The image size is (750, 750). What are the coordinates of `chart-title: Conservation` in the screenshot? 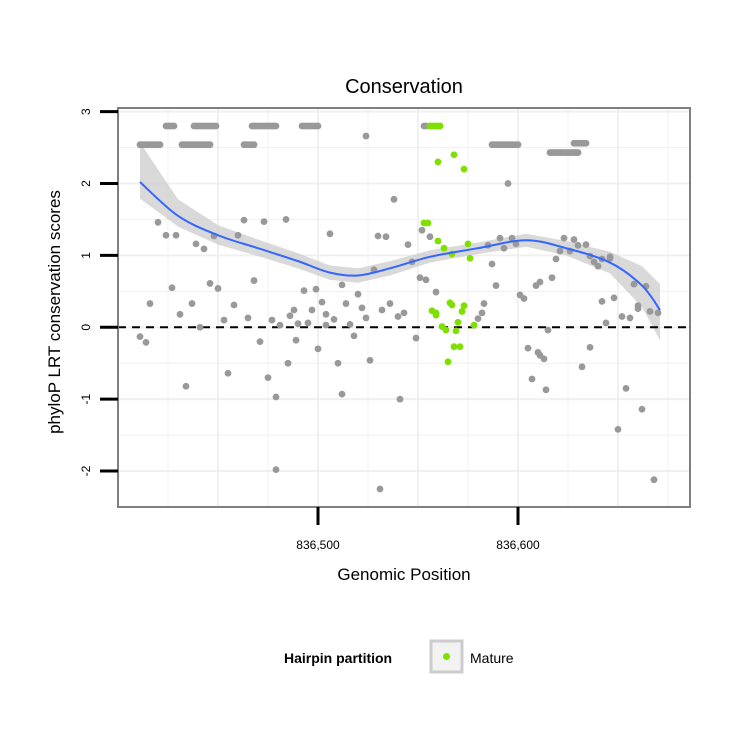 It's located at (404, 87).